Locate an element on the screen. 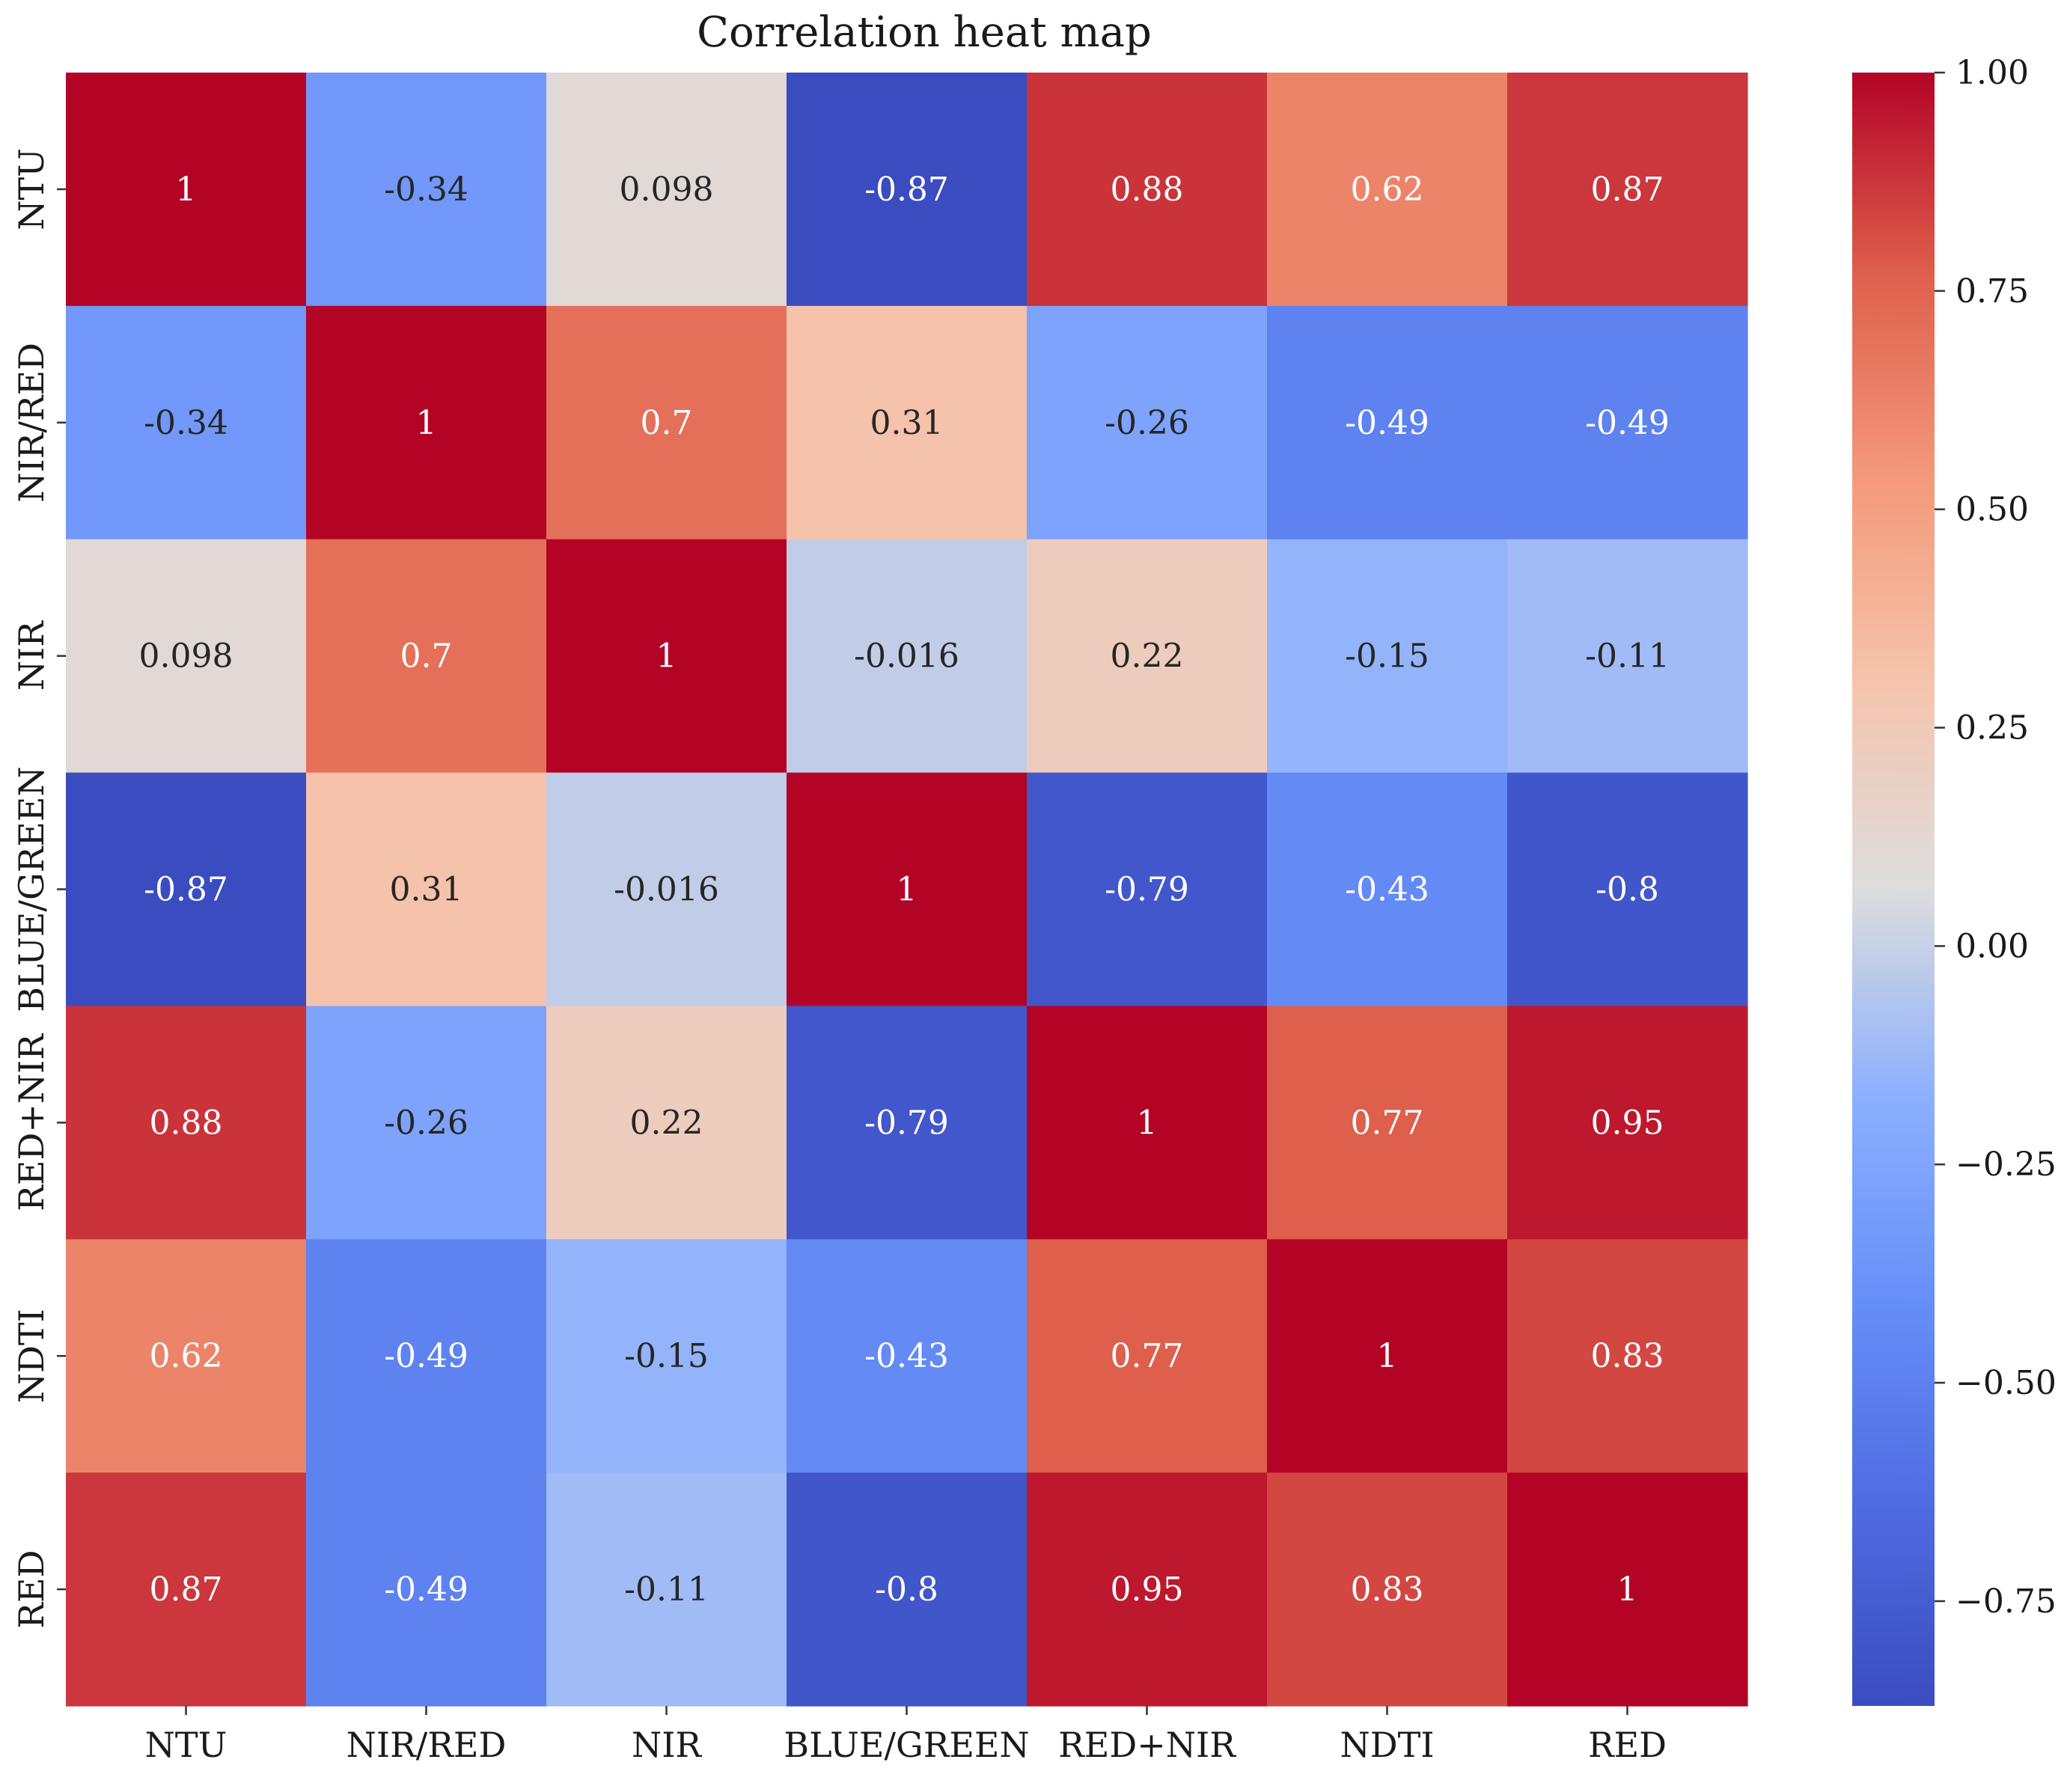 This screenshot has height=1792, width=2067. colorbar-tick-label-4: 0.00 is located at coordinates (1992, 946).